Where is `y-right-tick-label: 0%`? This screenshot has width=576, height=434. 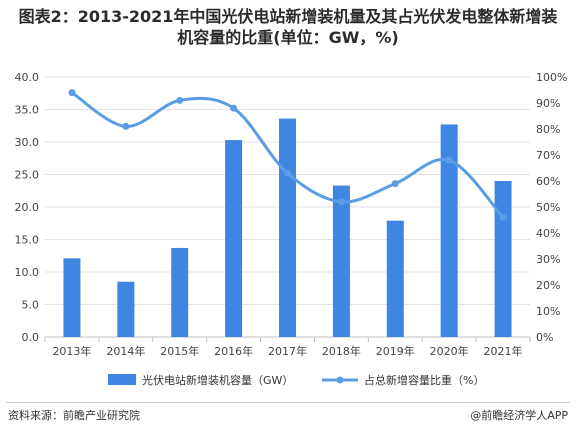
y-right-tick-label: 0% is located at coordinates (544, 337).